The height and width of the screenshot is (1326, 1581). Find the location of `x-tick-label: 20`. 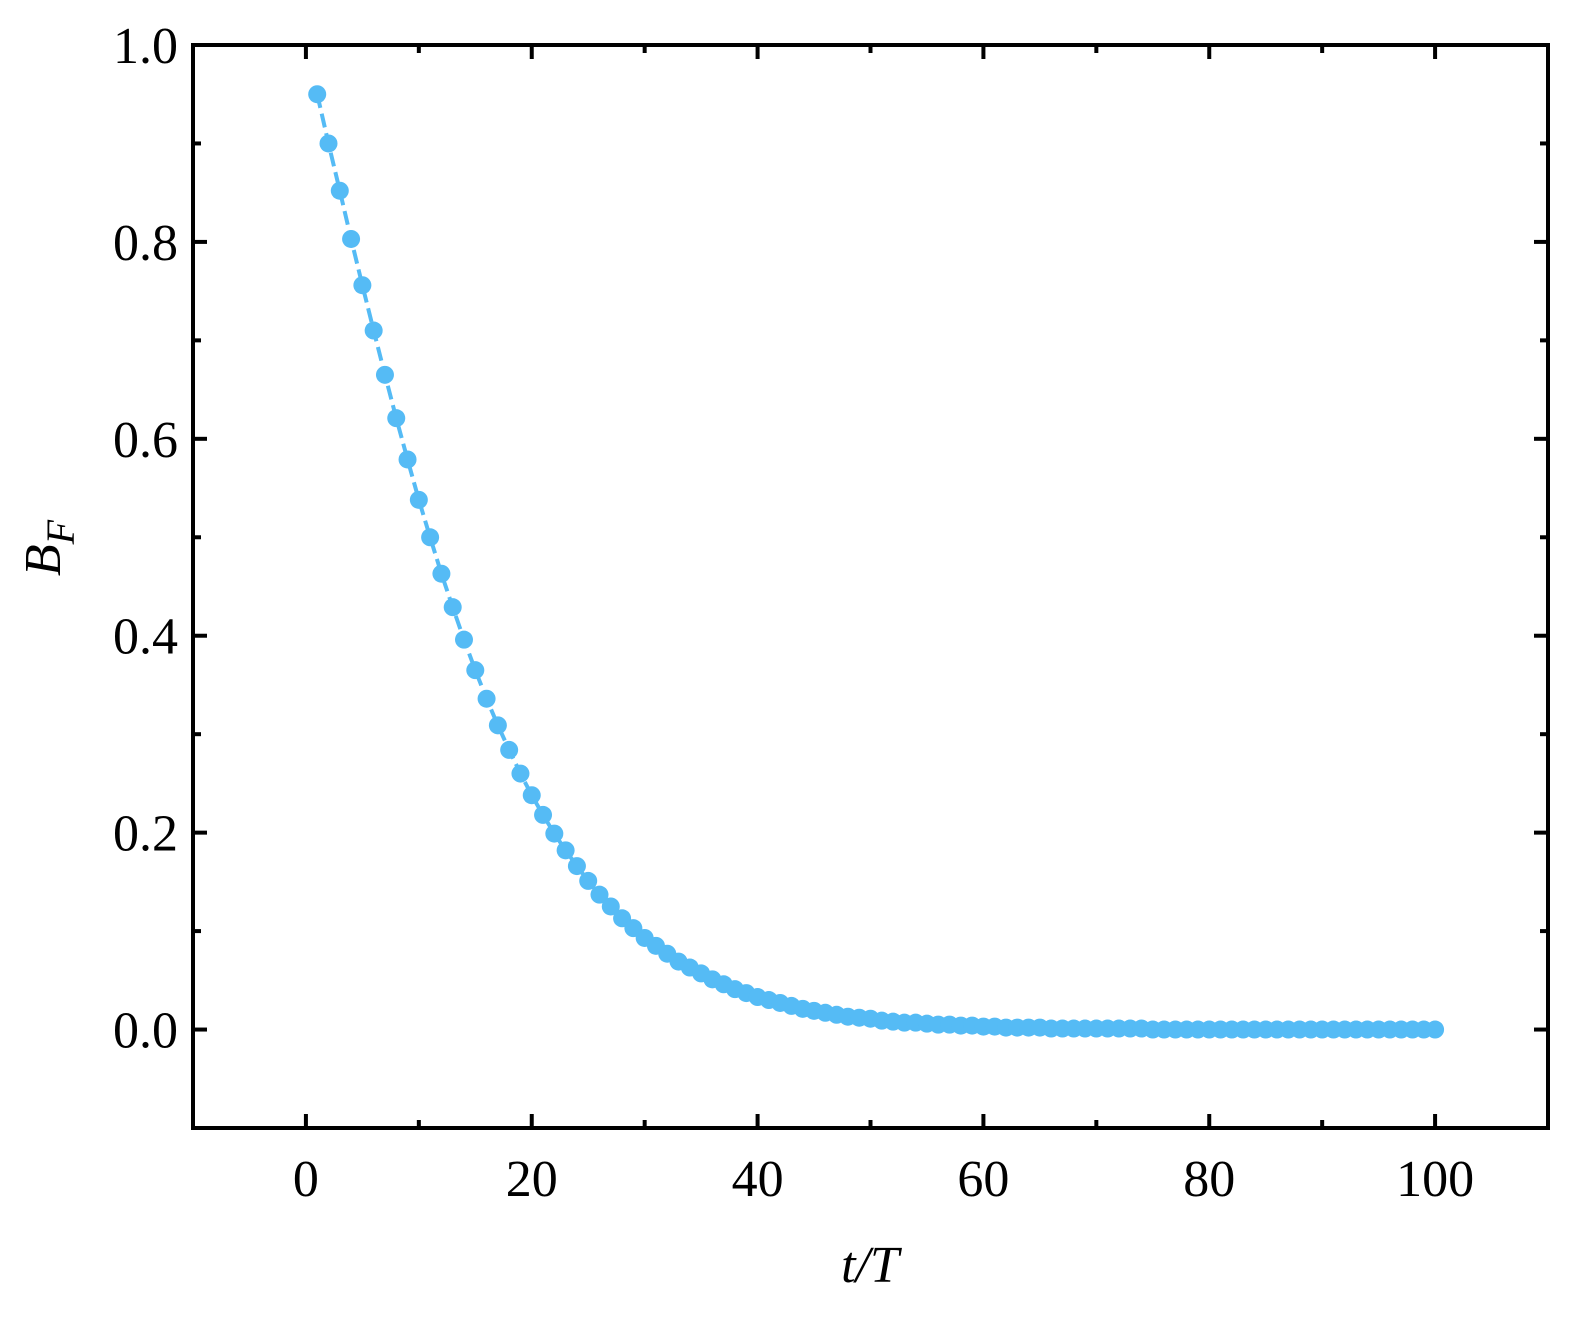

x-tick-label: 20 is located at coordinates (532, 1179).